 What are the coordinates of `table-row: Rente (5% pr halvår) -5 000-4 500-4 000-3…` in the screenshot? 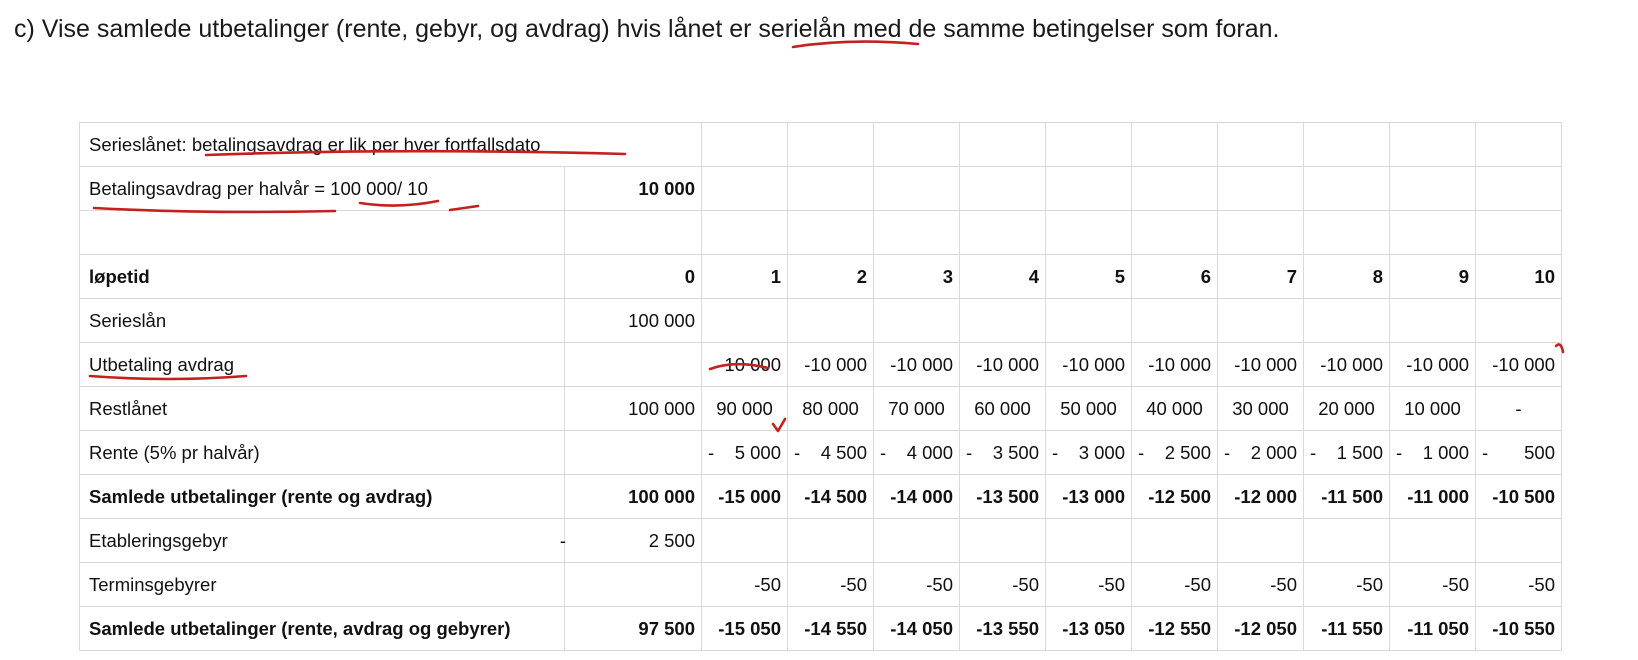 It's located at (820, 452).